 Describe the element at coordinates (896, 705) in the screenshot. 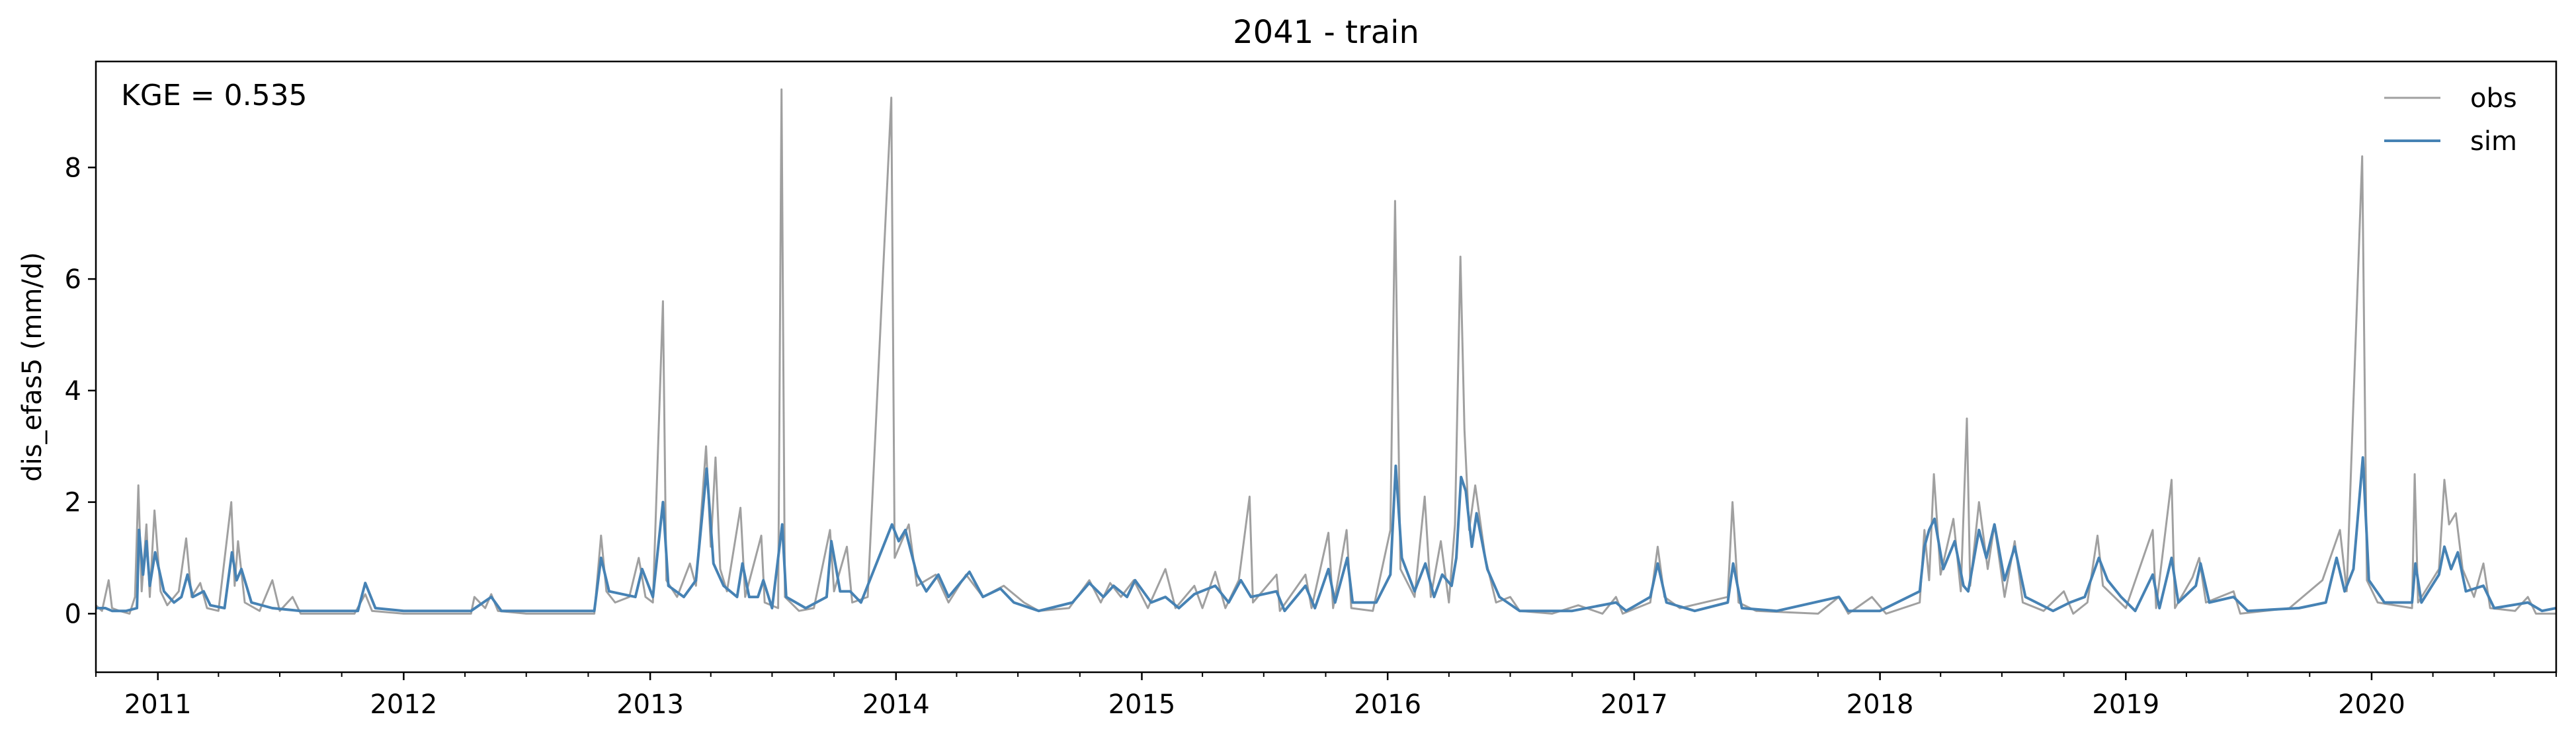

I see `x-tick-label: 2014` at that location.